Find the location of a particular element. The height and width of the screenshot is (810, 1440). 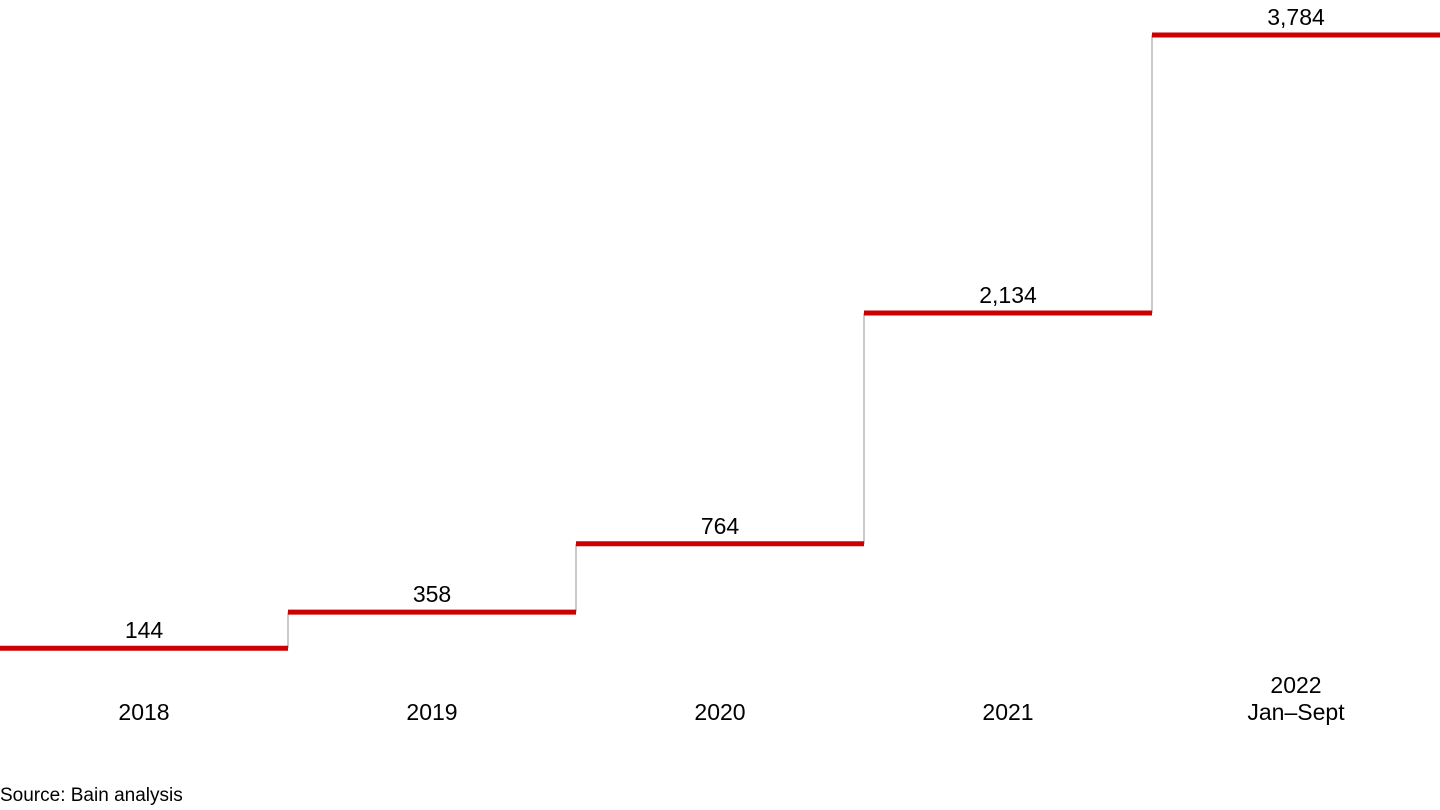

value-label: 3,784 is located at coordinates (1296, 17).